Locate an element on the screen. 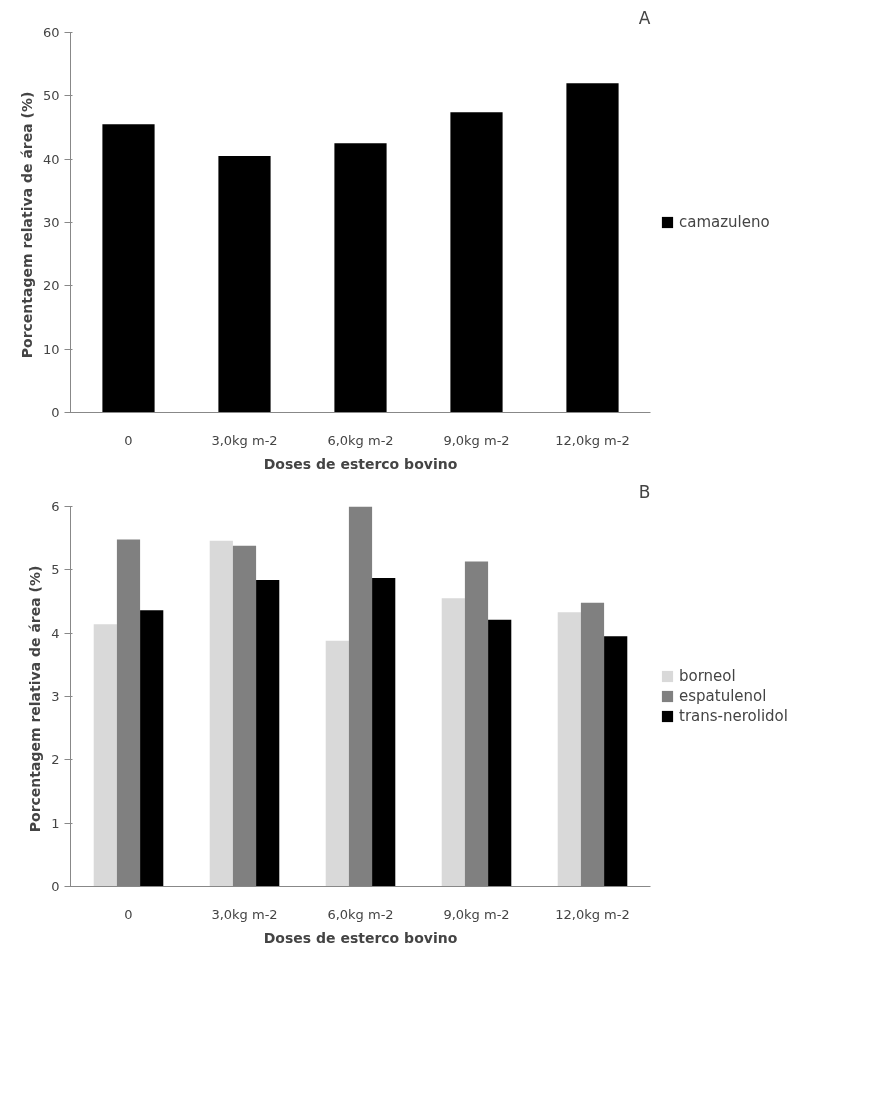 Image resolution: width=884 pixels, height=1094 pixels. y-tick-label: 5 is located at coordinates (55, 570).